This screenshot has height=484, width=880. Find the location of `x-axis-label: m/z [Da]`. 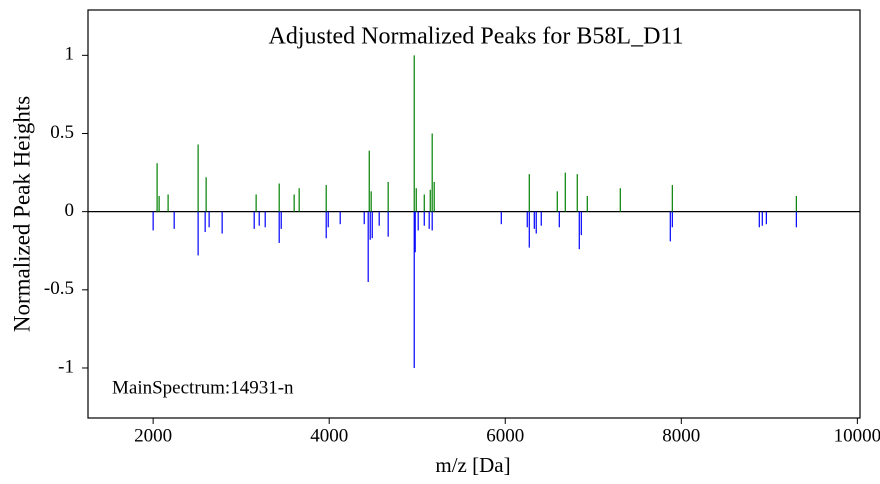

x-axis-label: m/z [Da] is located at coordinates (472, 465).